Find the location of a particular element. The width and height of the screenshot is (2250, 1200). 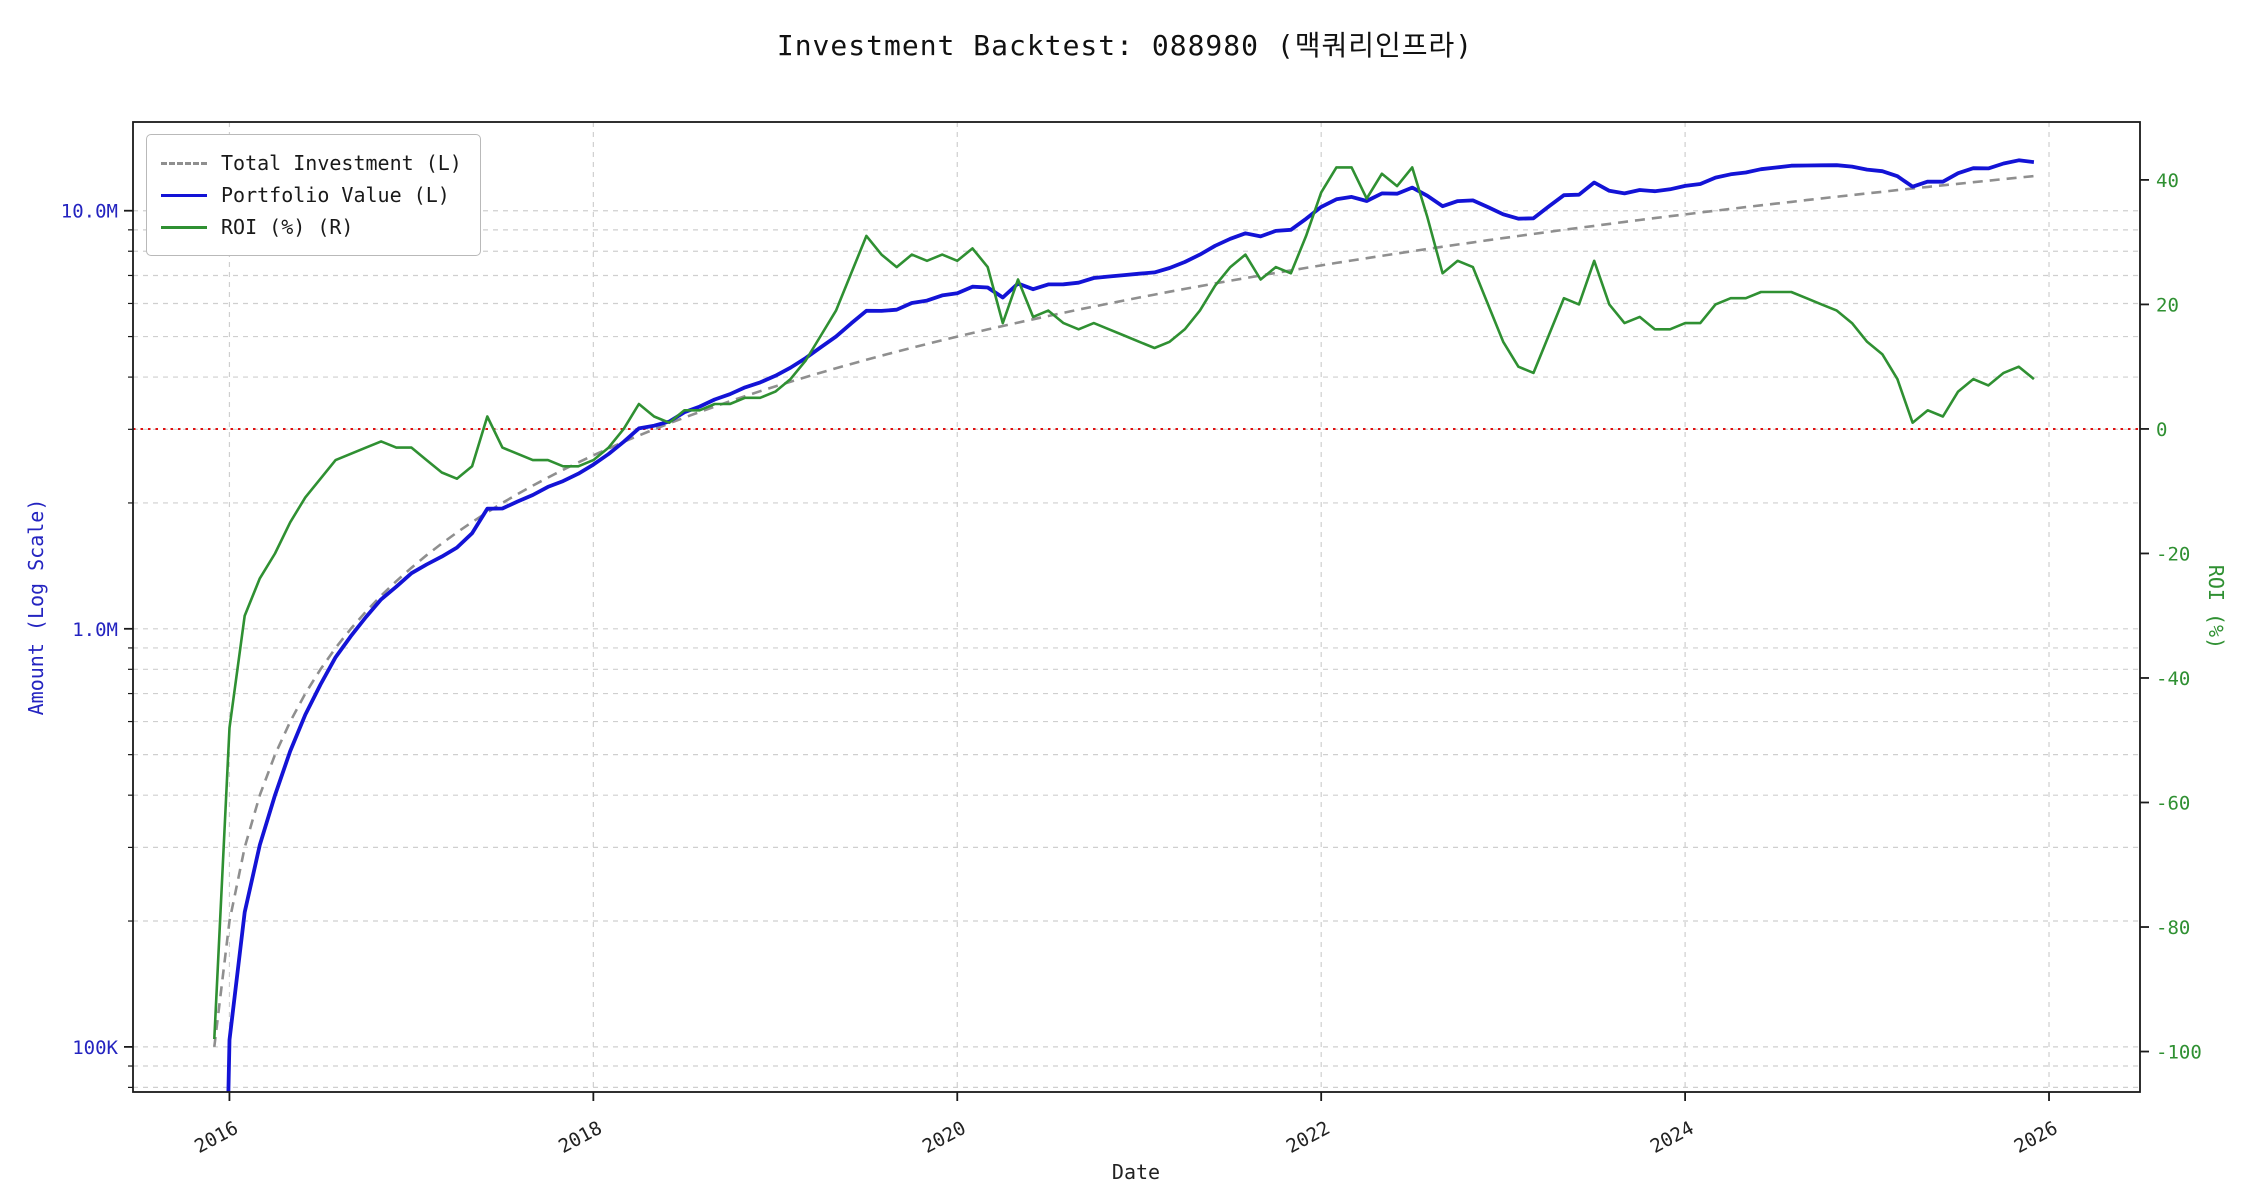

legend-item-total-investment: Total Investment (L) is located at coordinates (311, 163).